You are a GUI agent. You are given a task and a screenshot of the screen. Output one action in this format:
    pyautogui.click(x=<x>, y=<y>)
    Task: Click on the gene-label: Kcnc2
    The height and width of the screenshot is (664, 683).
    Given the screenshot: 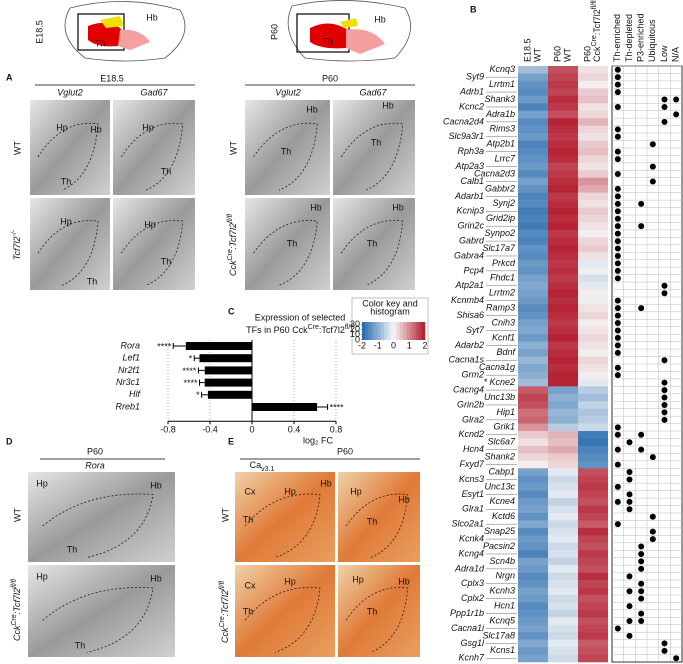 What is the action you would take?
    pyautogui.click(x=471, y=106)
    